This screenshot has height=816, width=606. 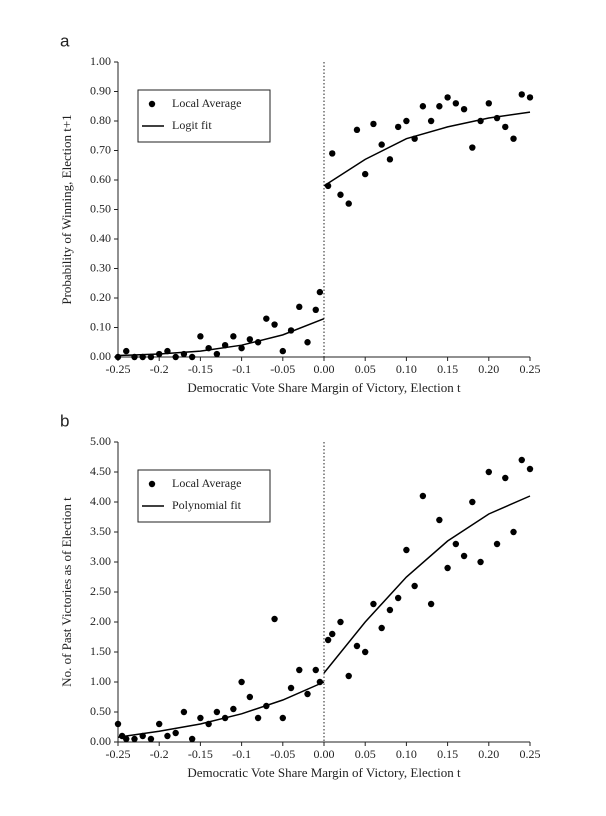 What do you see at coordinates (100, 356) in the screenshot?
I see `y-tick-label: 0.00` at bounding box center [100, 356].